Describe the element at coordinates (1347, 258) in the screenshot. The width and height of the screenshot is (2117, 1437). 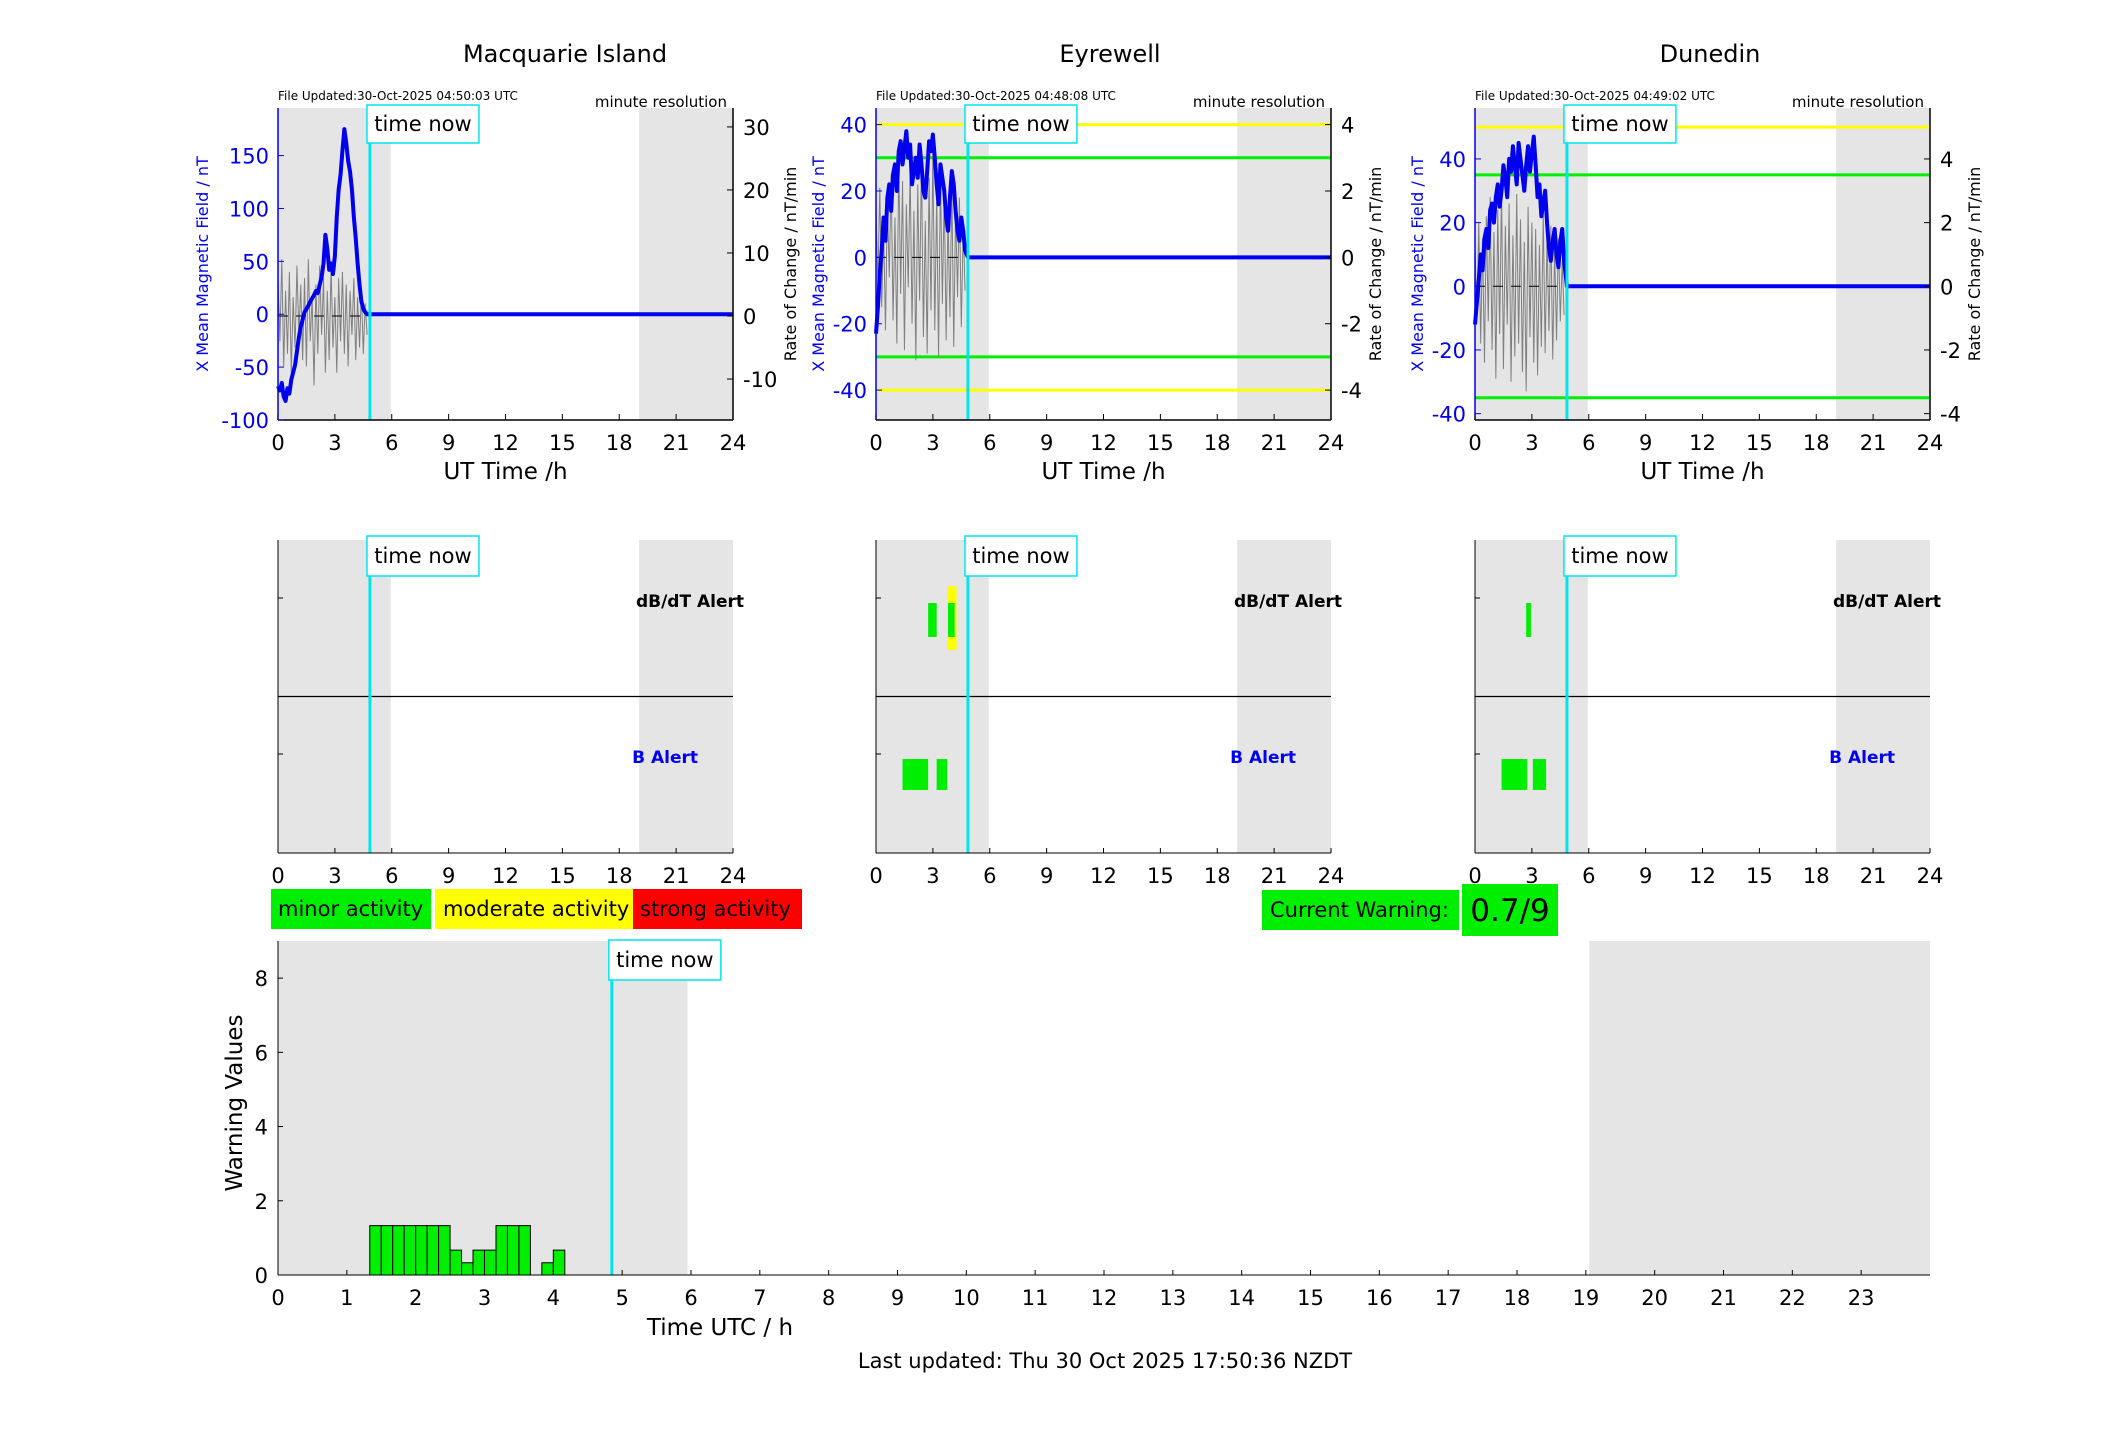
I see `y-right-tick-label: 0` at that location.